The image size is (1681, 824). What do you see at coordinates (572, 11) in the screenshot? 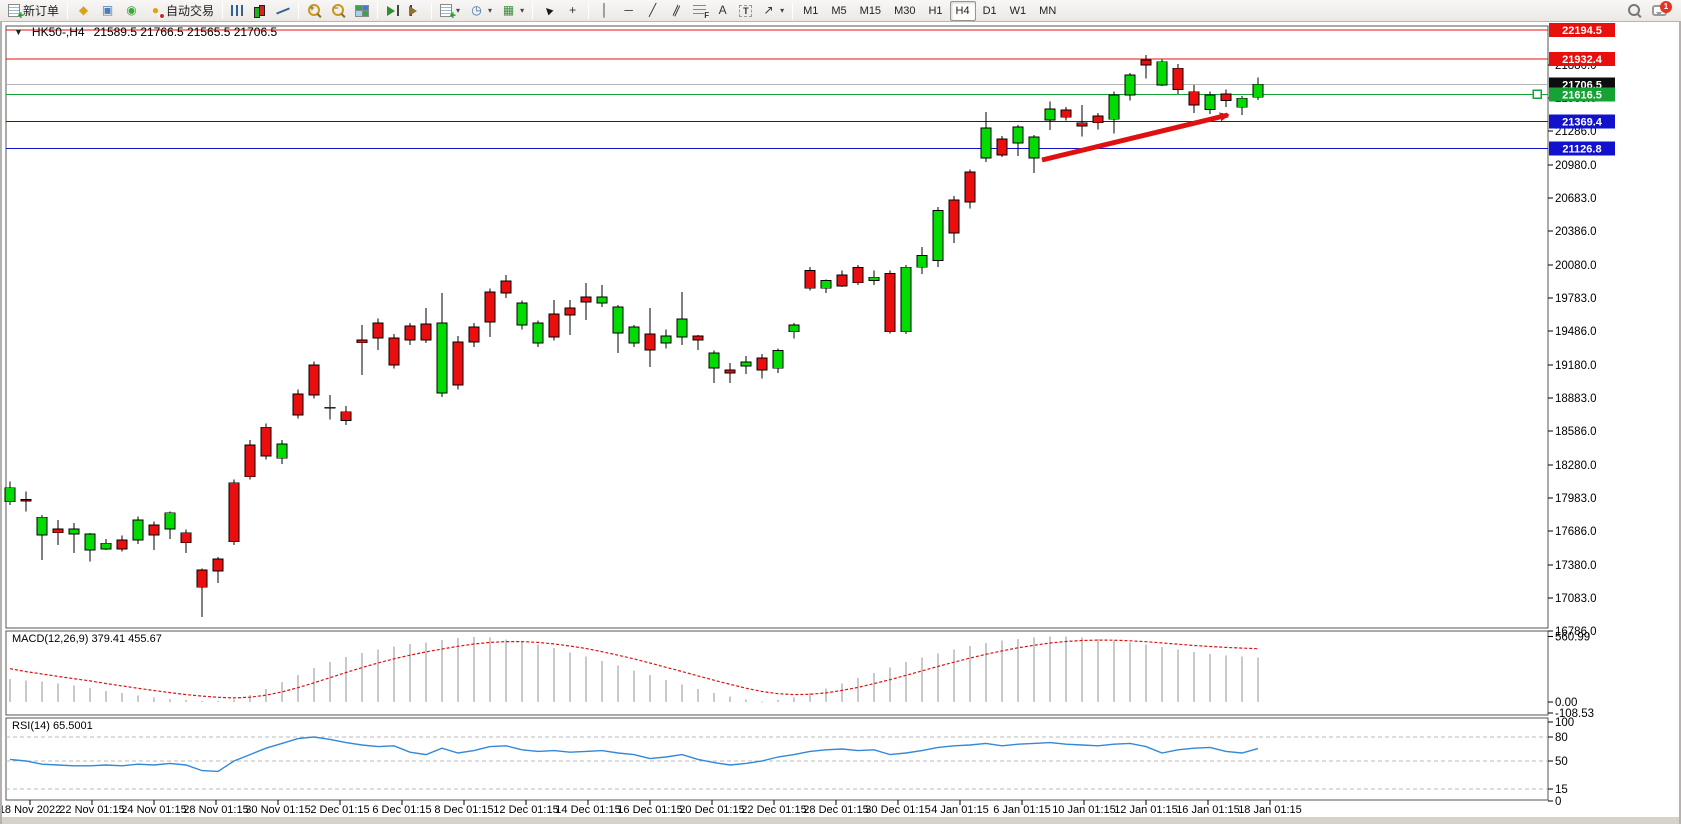
I see `crosshair-button: +` at bounding box center [572, 11].